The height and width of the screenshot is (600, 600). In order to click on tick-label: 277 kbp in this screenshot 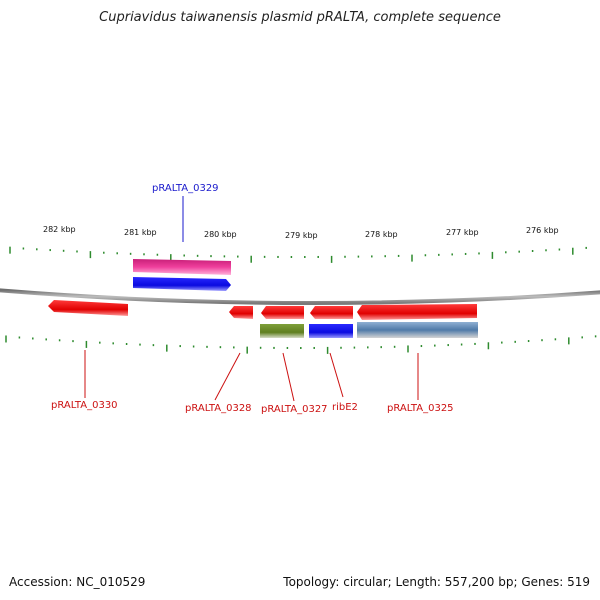, I will do `click(462, 232)`.